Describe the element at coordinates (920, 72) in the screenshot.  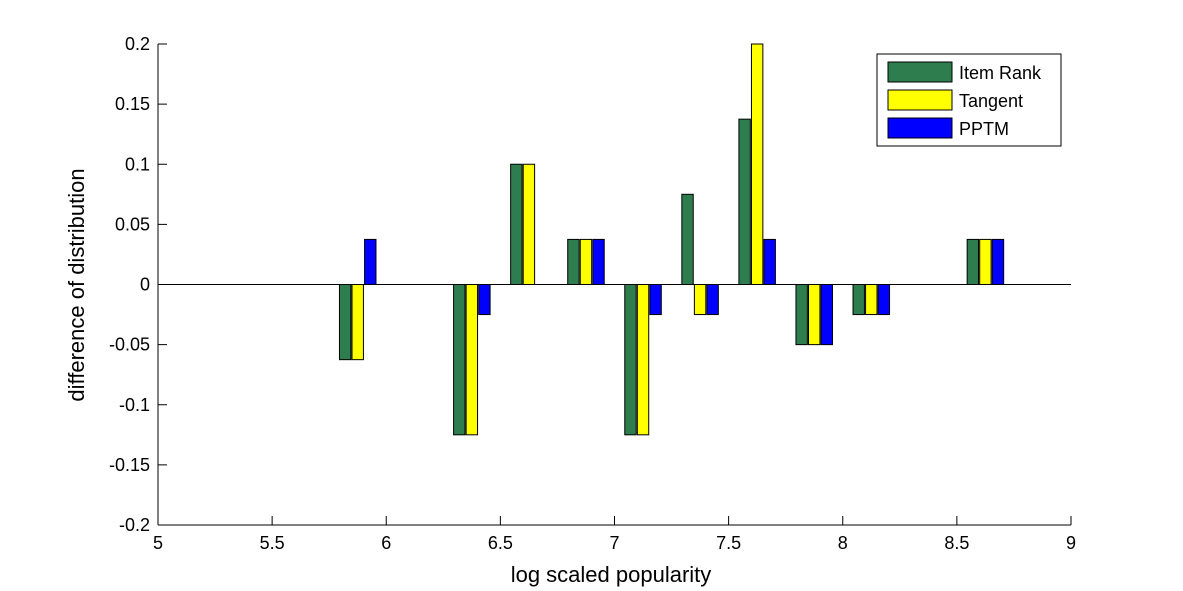
I see `legend-swatch-item-rank` at that location.